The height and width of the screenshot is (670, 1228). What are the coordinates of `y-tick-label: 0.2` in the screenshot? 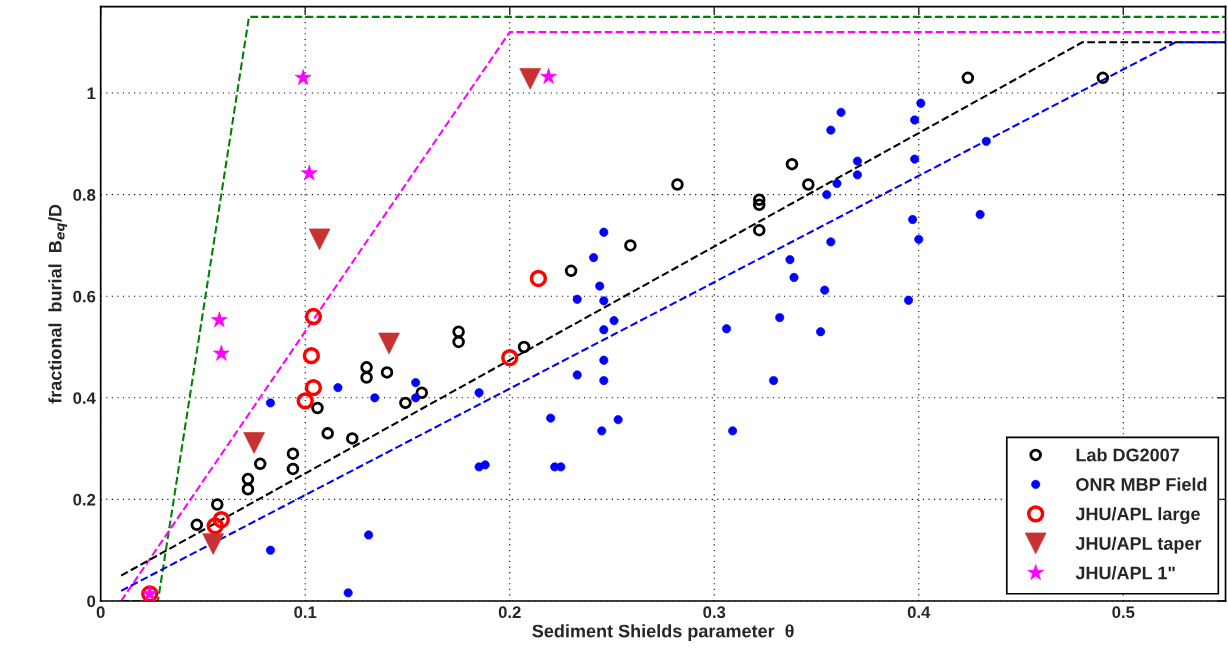 It's located at (84, 499).